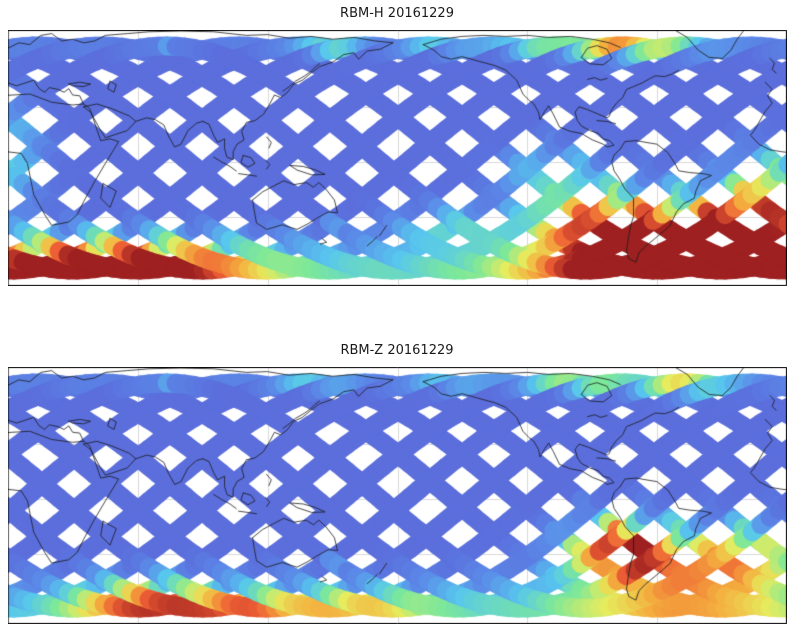 The height and width of the screenshot is (633, 794). What do you see at coordinates (397, 350) in the screenshot?
I see `plot-title-rbm-z: RBM-Z 20161229` at bounding box center [397, 350].